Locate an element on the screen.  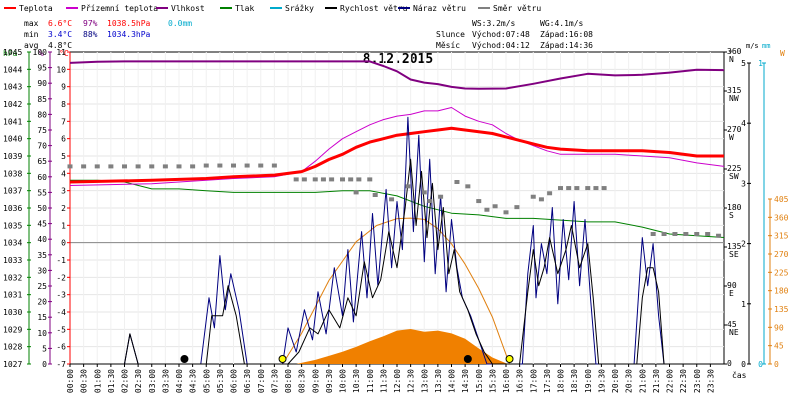
stats-max-press: 1038.5hPa is located at coordinates (129, 23).